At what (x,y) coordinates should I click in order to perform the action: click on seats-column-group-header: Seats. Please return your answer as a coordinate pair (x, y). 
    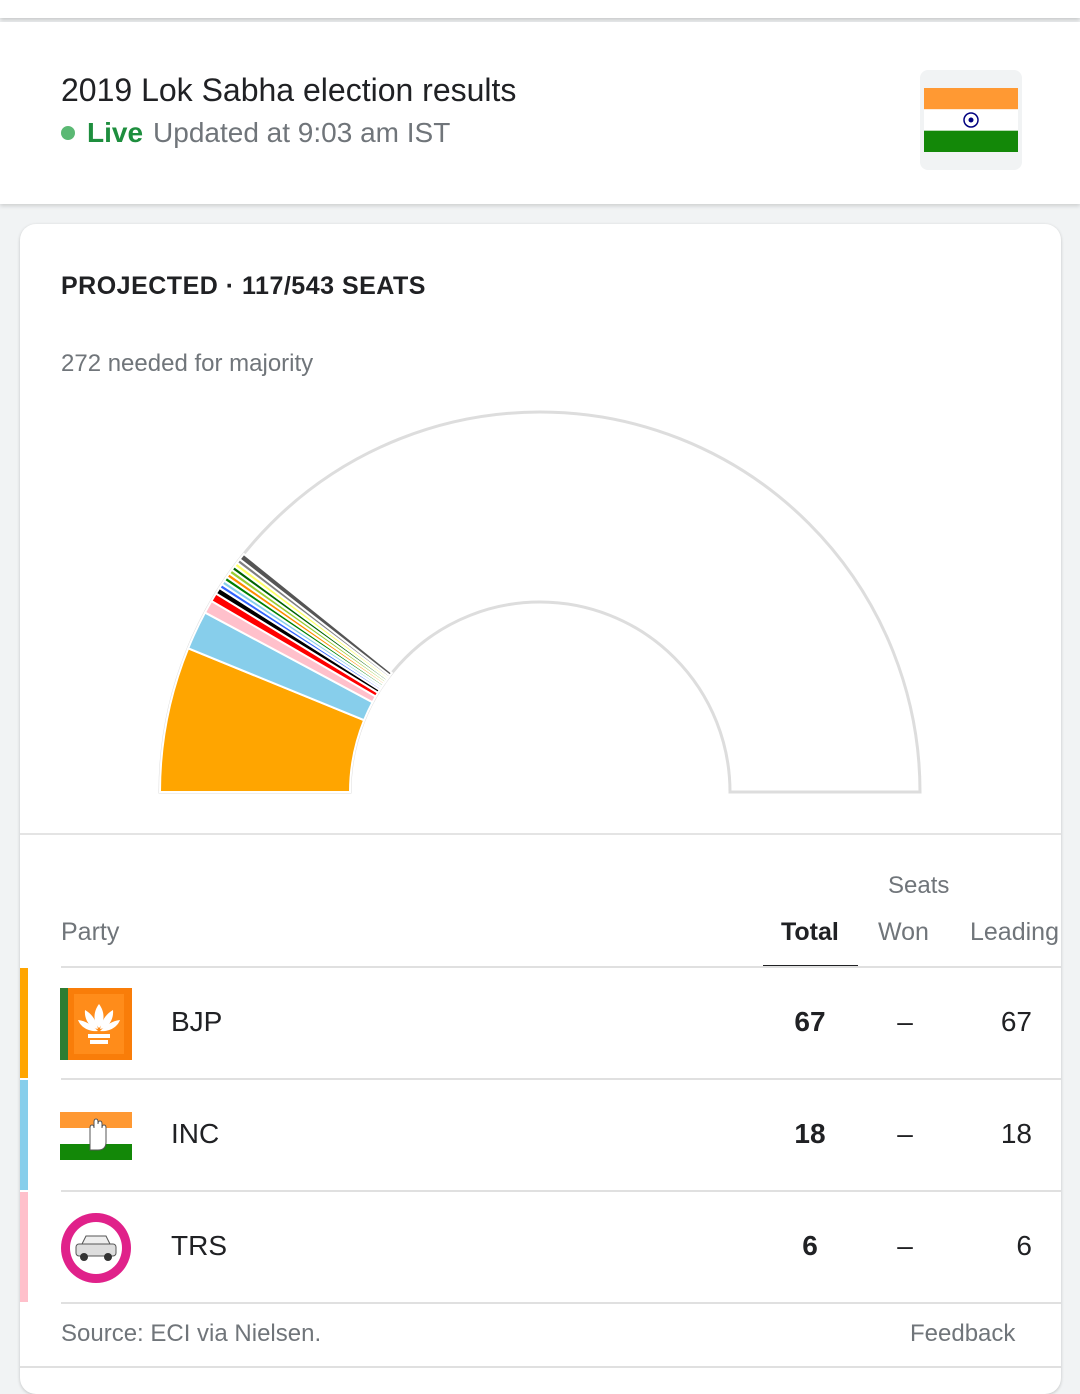
    Looking at the image, I should click on (919, 885).